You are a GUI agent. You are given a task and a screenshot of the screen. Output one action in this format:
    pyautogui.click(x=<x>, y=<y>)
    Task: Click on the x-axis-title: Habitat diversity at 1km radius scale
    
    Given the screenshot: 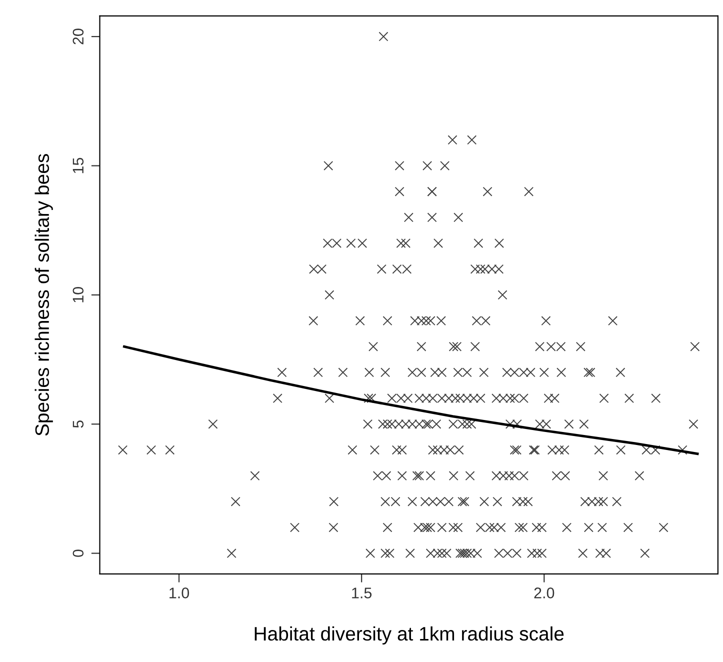 What is the action you would take?
    pyautogui.click(x=409, y=635)
    